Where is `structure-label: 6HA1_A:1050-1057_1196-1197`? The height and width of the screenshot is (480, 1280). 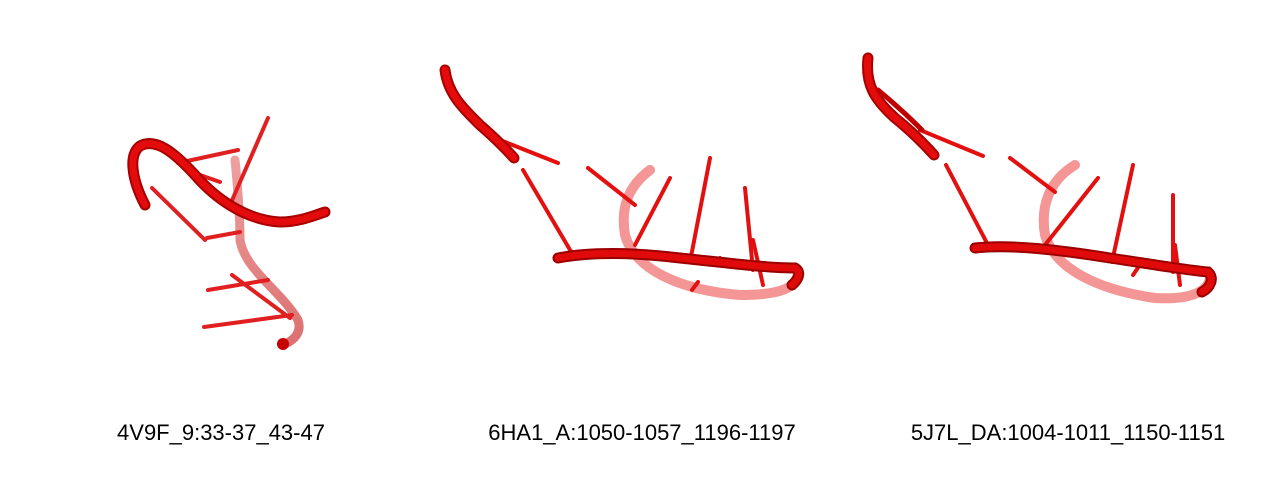
structure-label: 6HA1_A:1050-1057_1196-1197 is located at coordinates (642, 432).